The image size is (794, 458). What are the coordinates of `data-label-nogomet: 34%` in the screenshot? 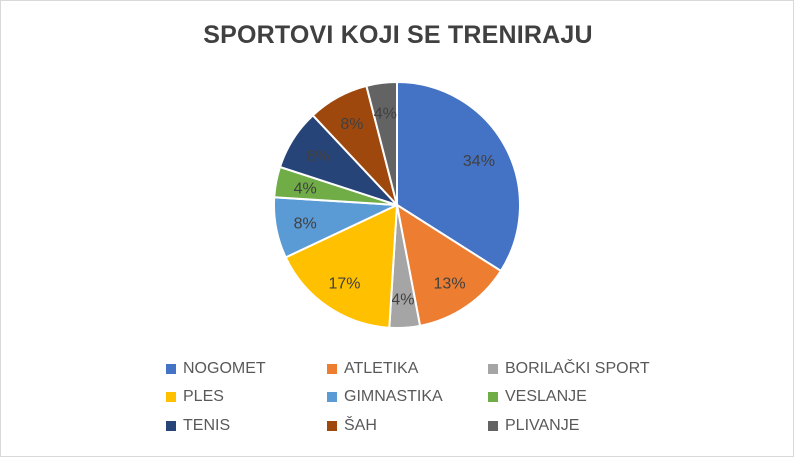 It's located at (479, 161).